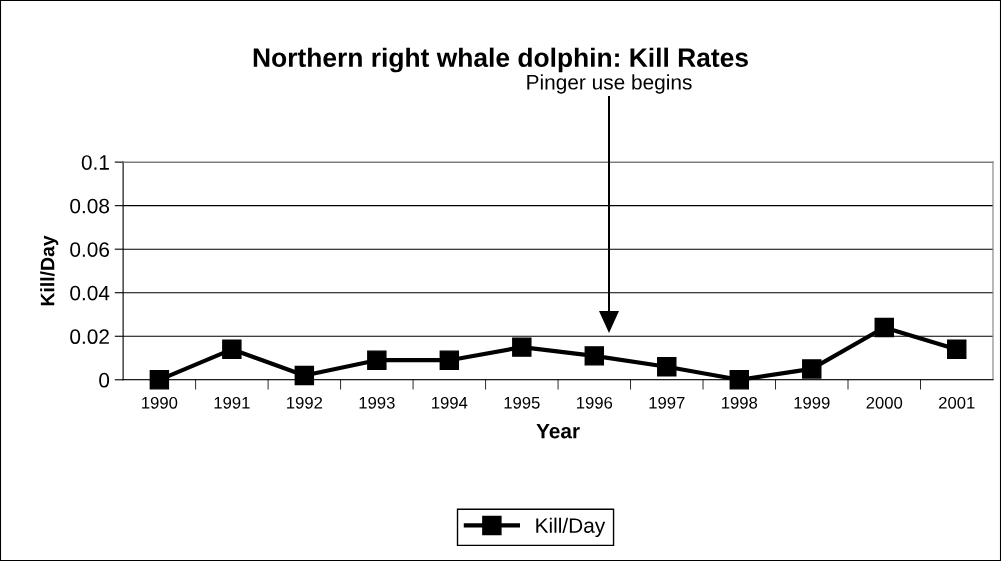 The height and width of the screenshot is (561, 1001). I want to click on x-tick-label: 1996, so click(595, 402).